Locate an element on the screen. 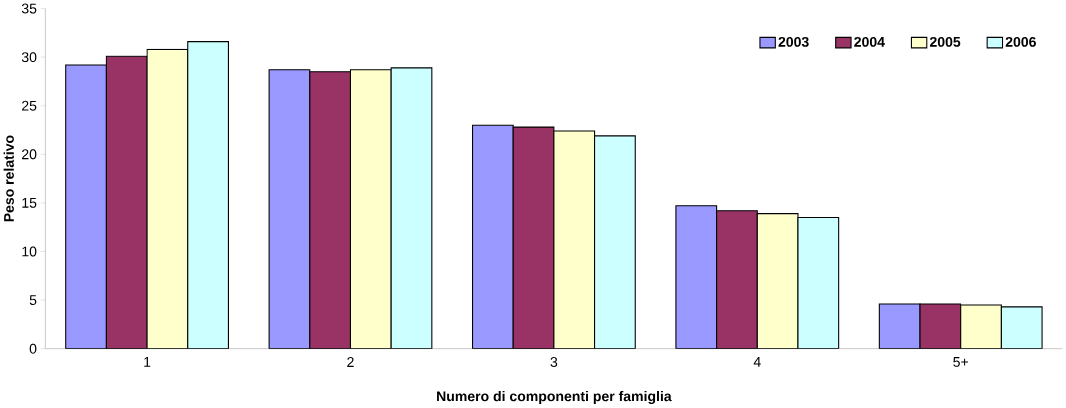  x-tick-label: 2 is located at coordinates (350, 362).